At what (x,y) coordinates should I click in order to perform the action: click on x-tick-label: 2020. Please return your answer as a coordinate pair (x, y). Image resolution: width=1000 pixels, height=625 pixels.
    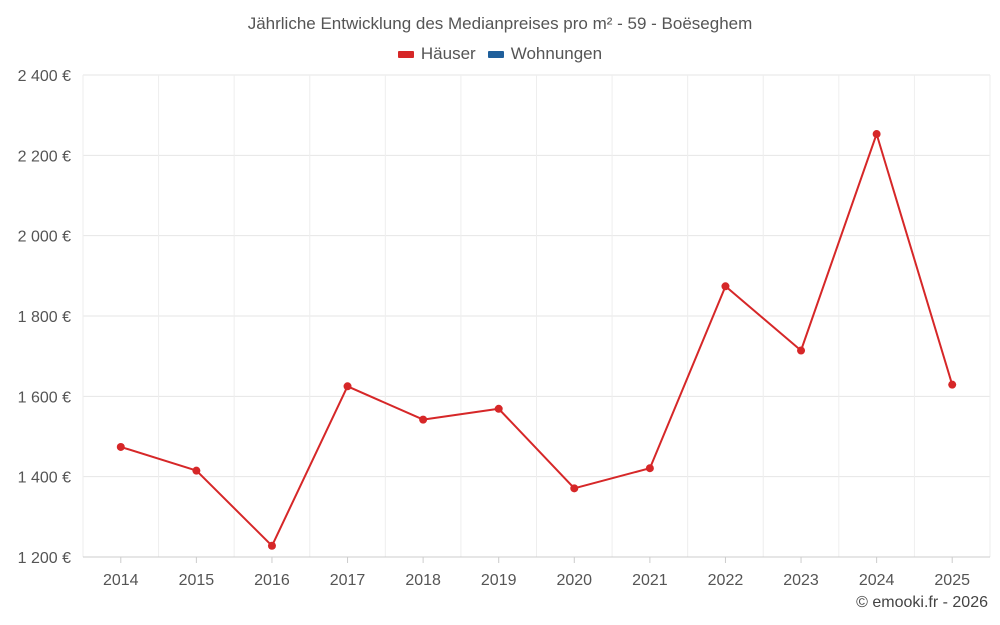
    Looking at the image, I should click on (574, 580).